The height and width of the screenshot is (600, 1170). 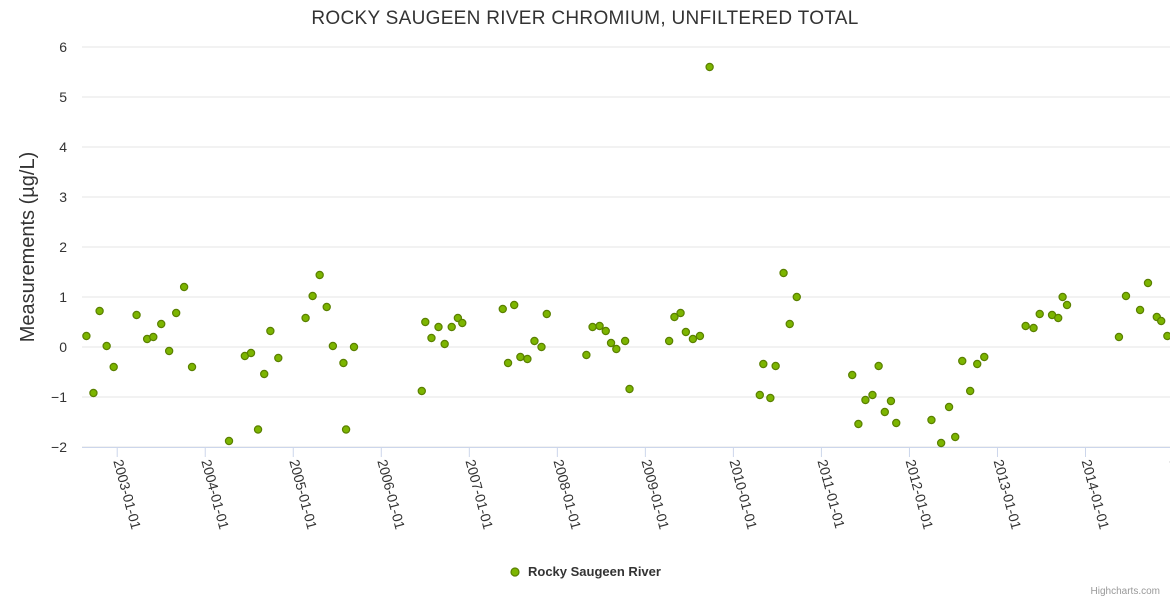 What do you see at coordinates (28, 247) in the screenshot?
I see `y-axis-title: Measurements (µg/L)` at bounding box center [28, 247].